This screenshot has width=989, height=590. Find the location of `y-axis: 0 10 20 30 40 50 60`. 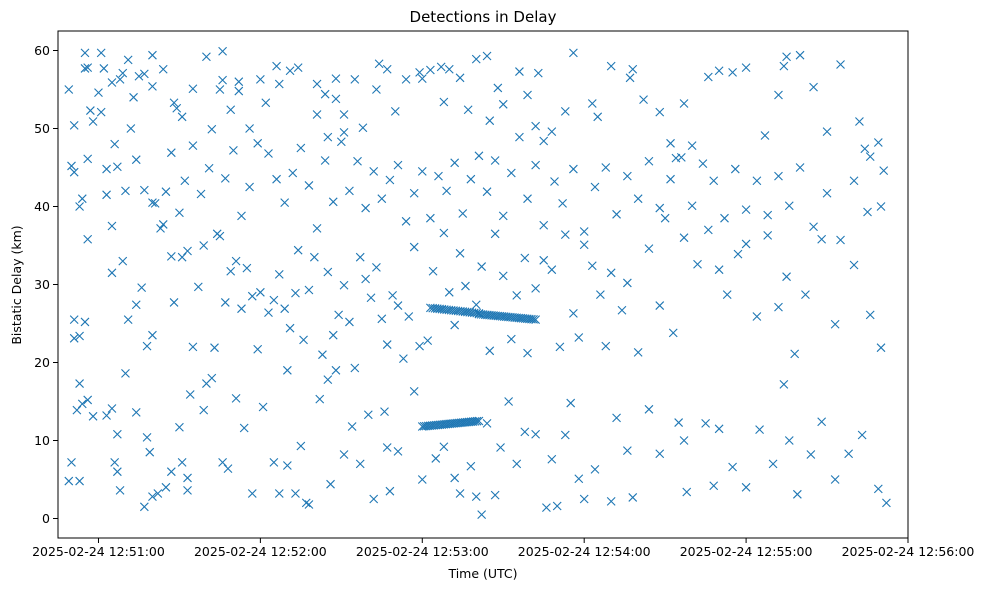

y-axis: 0 10 20 30 40 50 60 is located at coordinates (46, 284).